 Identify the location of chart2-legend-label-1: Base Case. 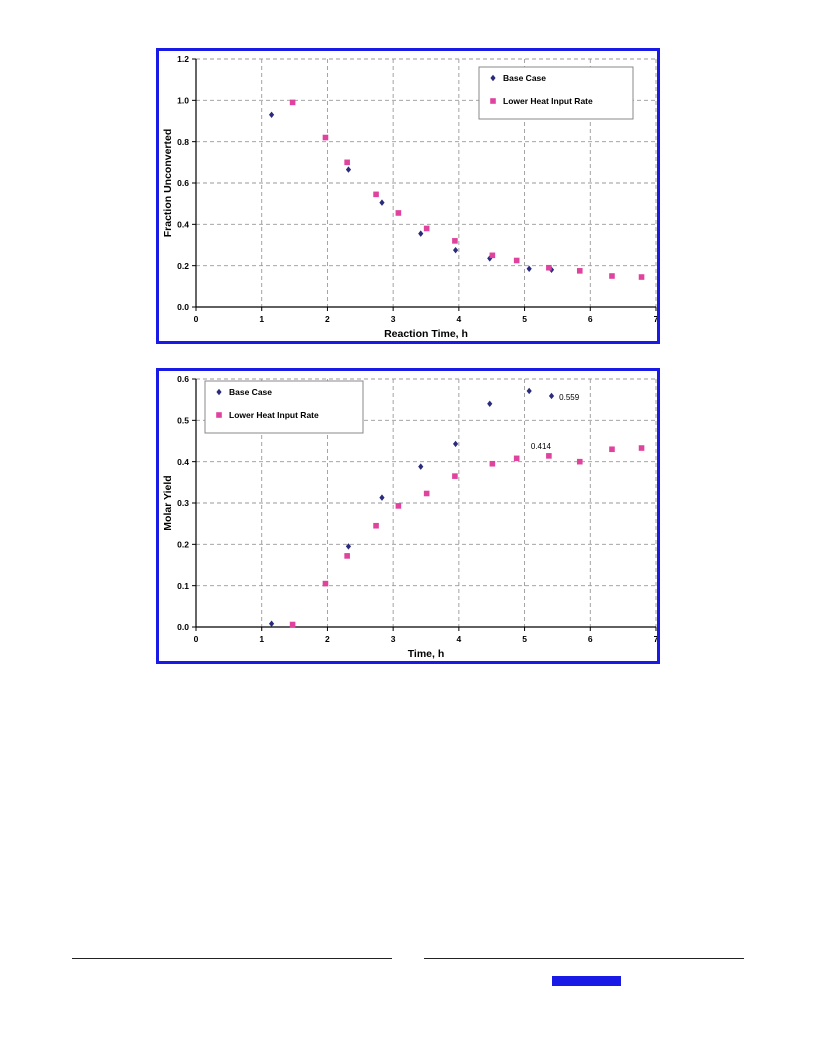
(250, 392).